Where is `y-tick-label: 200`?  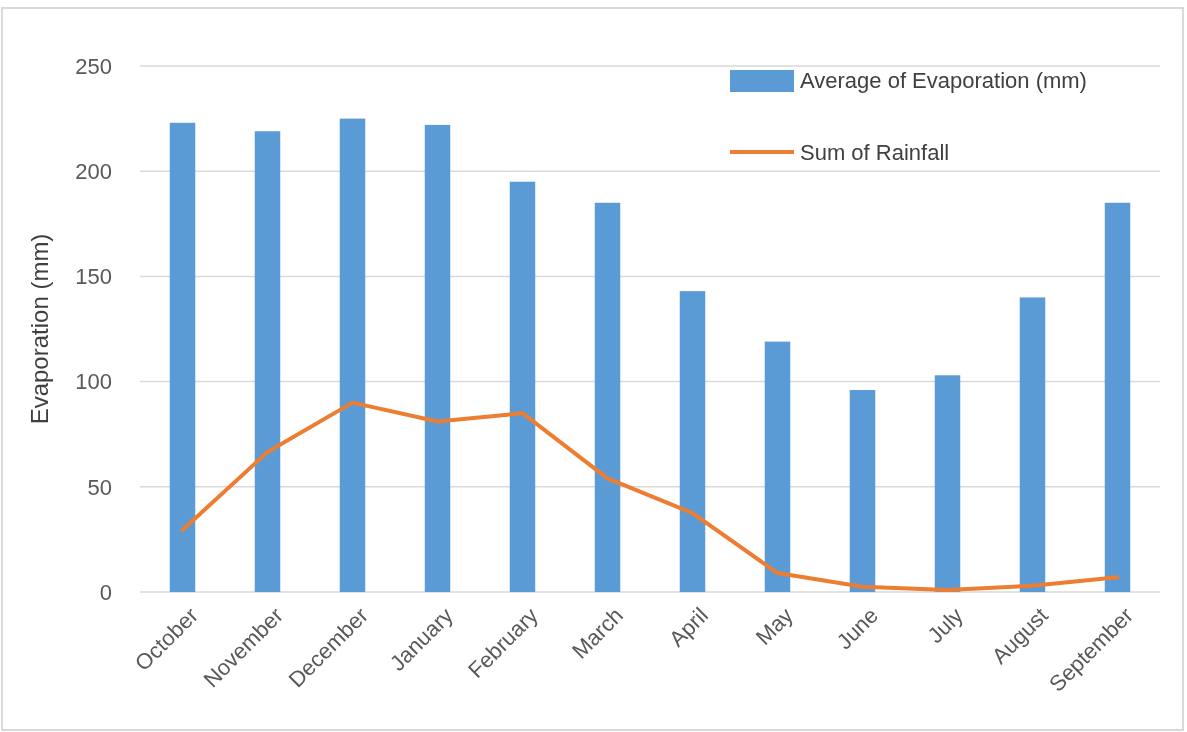 y-tick-label: 200 is located at coordinates (93, 171).